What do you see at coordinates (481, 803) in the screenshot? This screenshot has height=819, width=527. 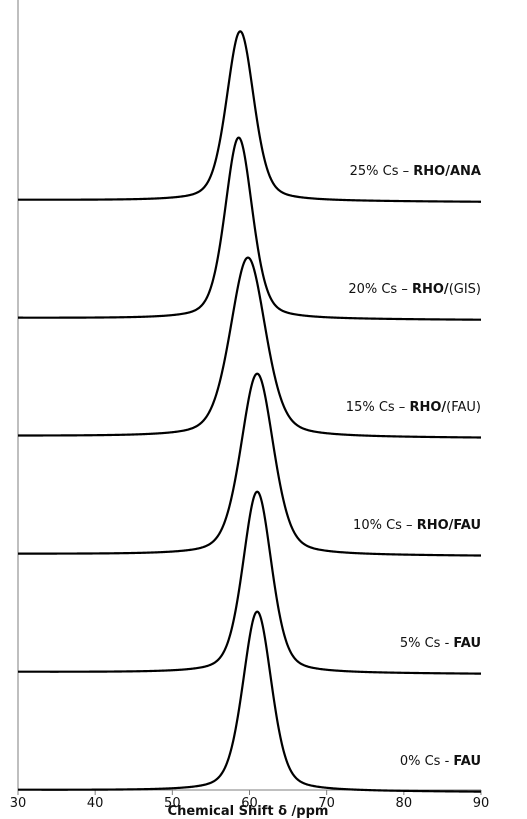 I see `x-tick-label: 90` at bounding box center [481, 803].